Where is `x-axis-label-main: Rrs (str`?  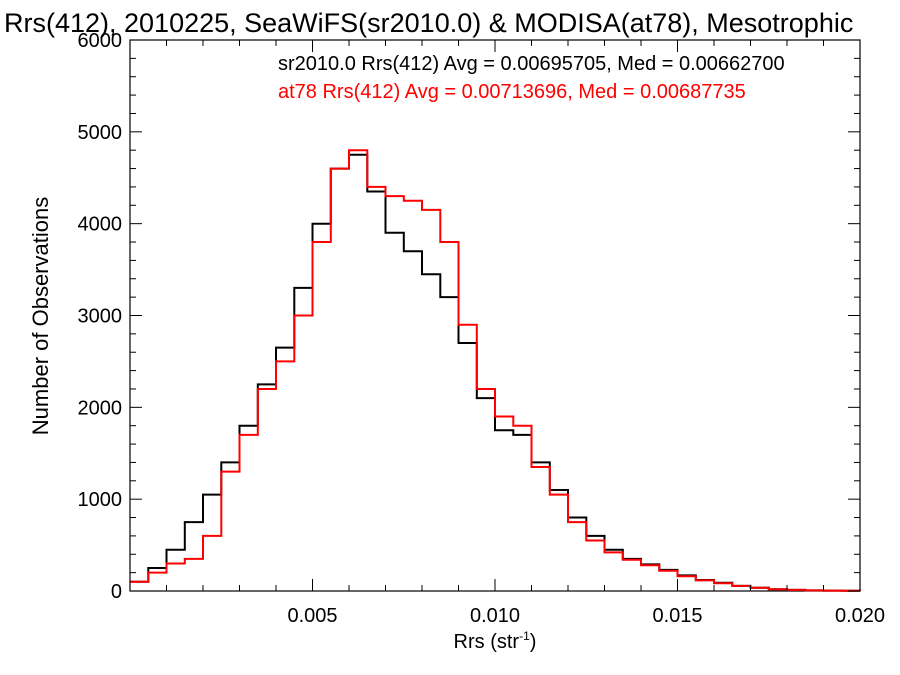 x-axis-label-main: Rrs (str is located at coordinates (487, 642).